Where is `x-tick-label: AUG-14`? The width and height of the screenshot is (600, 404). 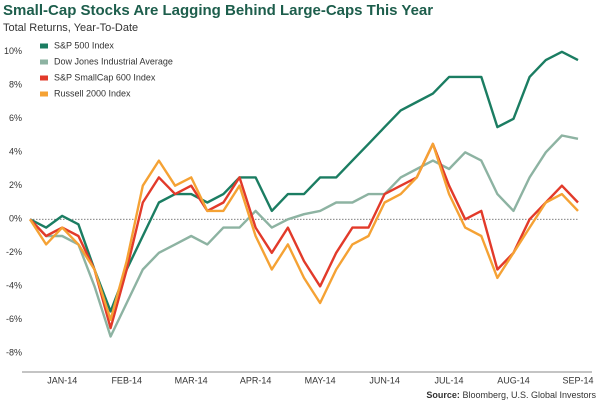
x-tick-label: AUG-14 is located at coordinates (513, 380).